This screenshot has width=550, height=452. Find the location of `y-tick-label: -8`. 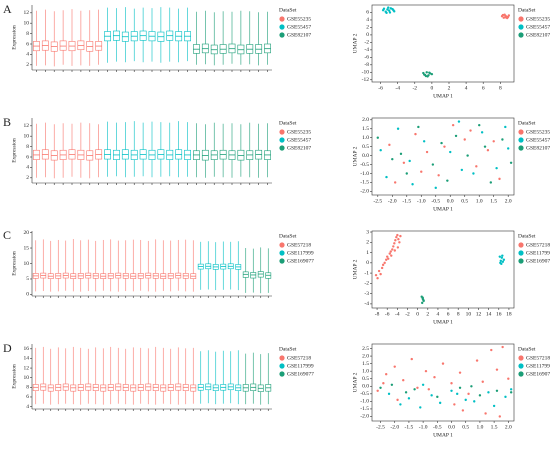

y-tick-label: -8 is located at coordinates (366, 65).